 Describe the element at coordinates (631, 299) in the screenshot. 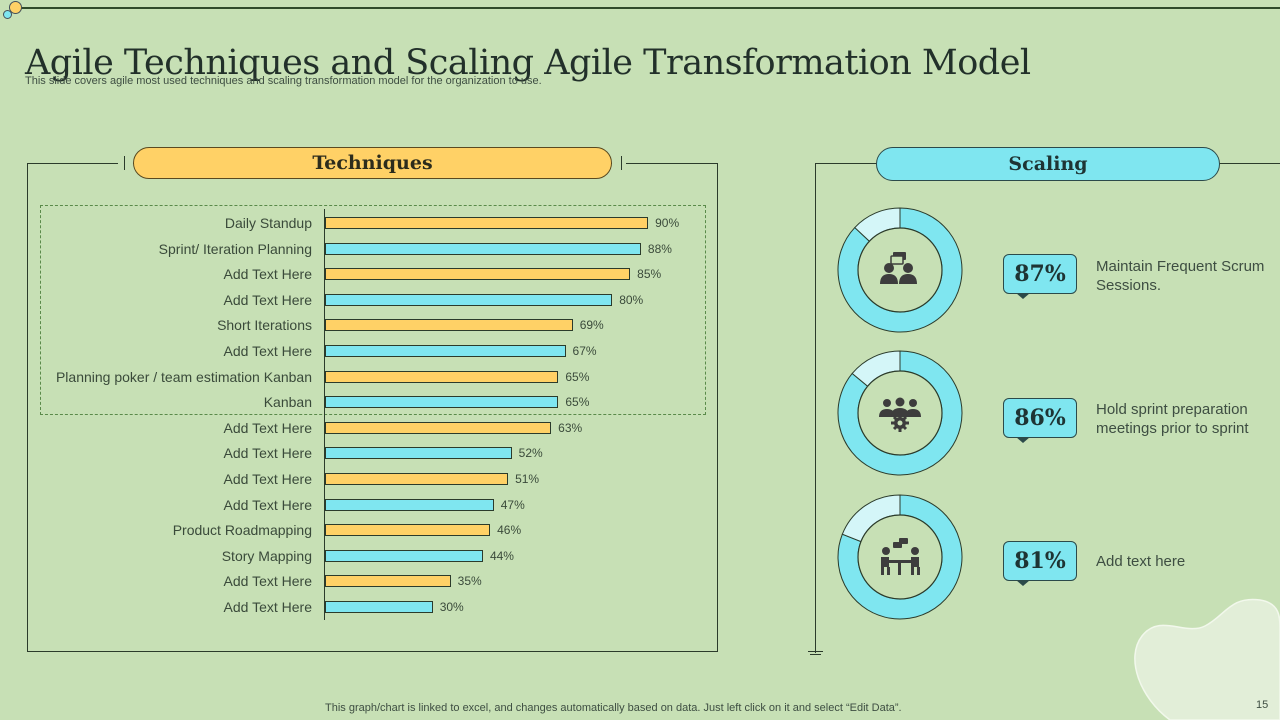

I see `bar-value-label: 80%` at that location.